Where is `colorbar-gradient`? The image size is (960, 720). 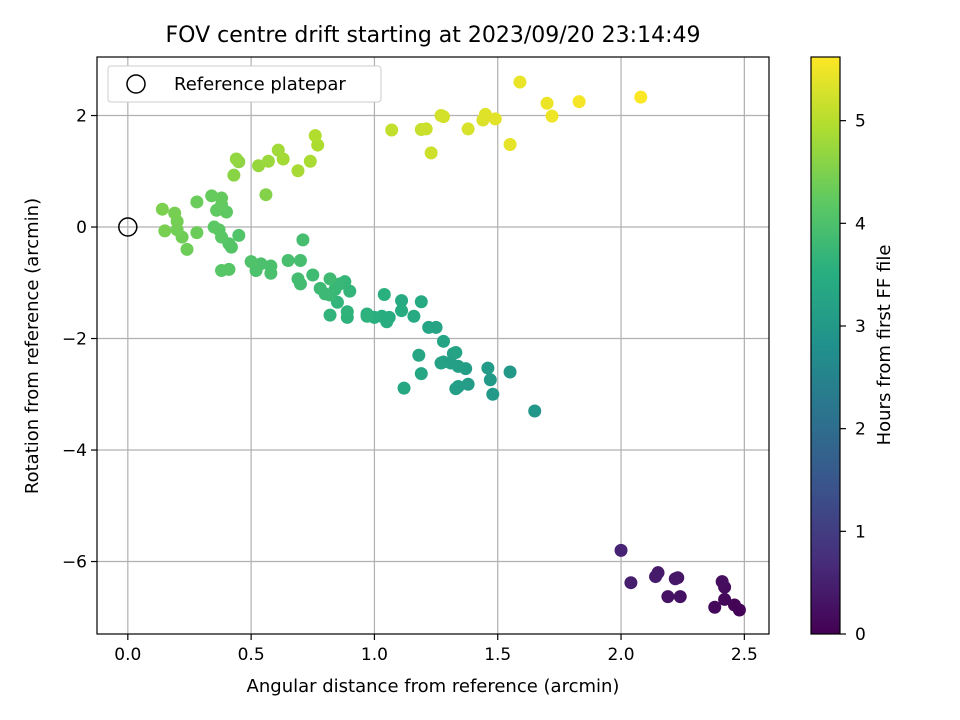
colorbar-gradient is located at coordinates (825, 345).